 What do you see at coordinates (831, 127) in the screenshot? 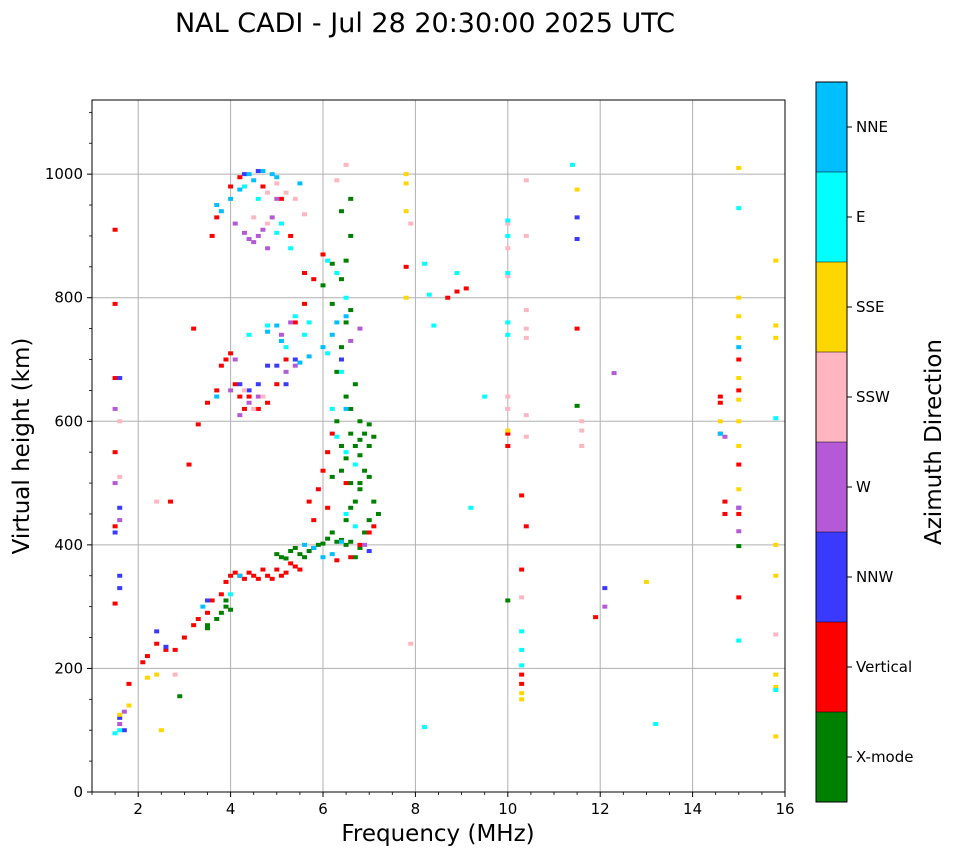
I see `colorbar-segment-nne` at bounding box center [831, 127].